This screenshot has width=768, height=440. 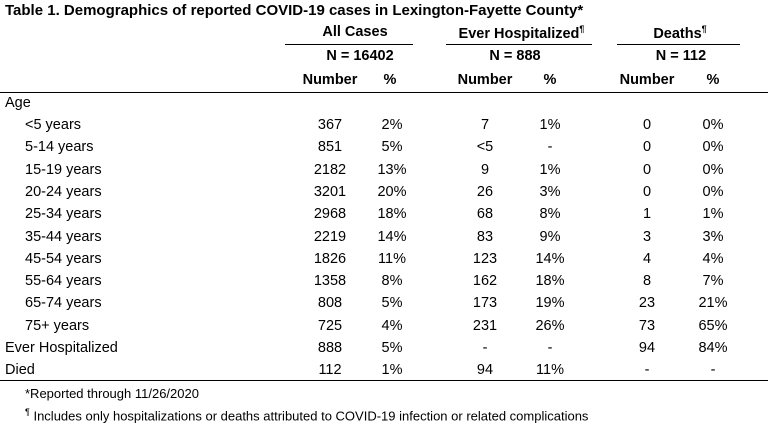 I want to click on table-cell: 65%, so click(x=713, y=325).